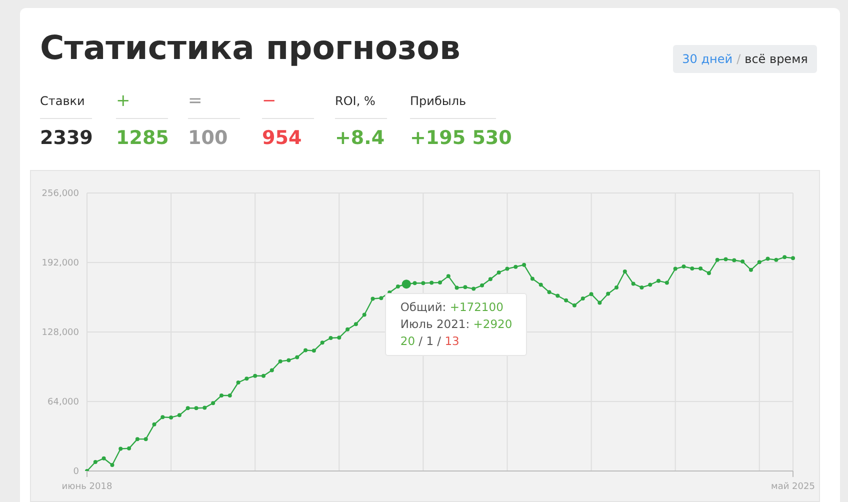  What do you see at coordinates (430, 341) in the screenshot?
I see `annotation: 20 / 1 / 13` at bounding box center [430, 341].